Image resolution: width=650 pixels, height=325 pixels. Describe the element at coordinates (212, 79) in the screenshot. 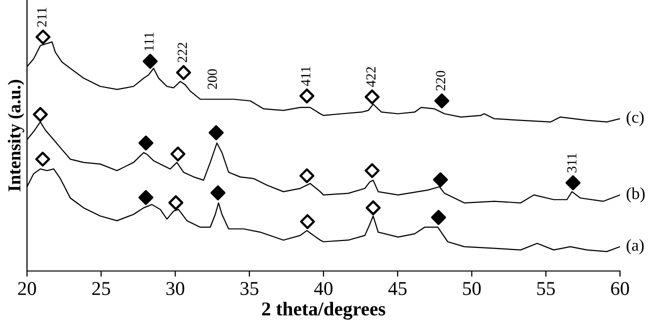

I see `annotation: 200` at that location.